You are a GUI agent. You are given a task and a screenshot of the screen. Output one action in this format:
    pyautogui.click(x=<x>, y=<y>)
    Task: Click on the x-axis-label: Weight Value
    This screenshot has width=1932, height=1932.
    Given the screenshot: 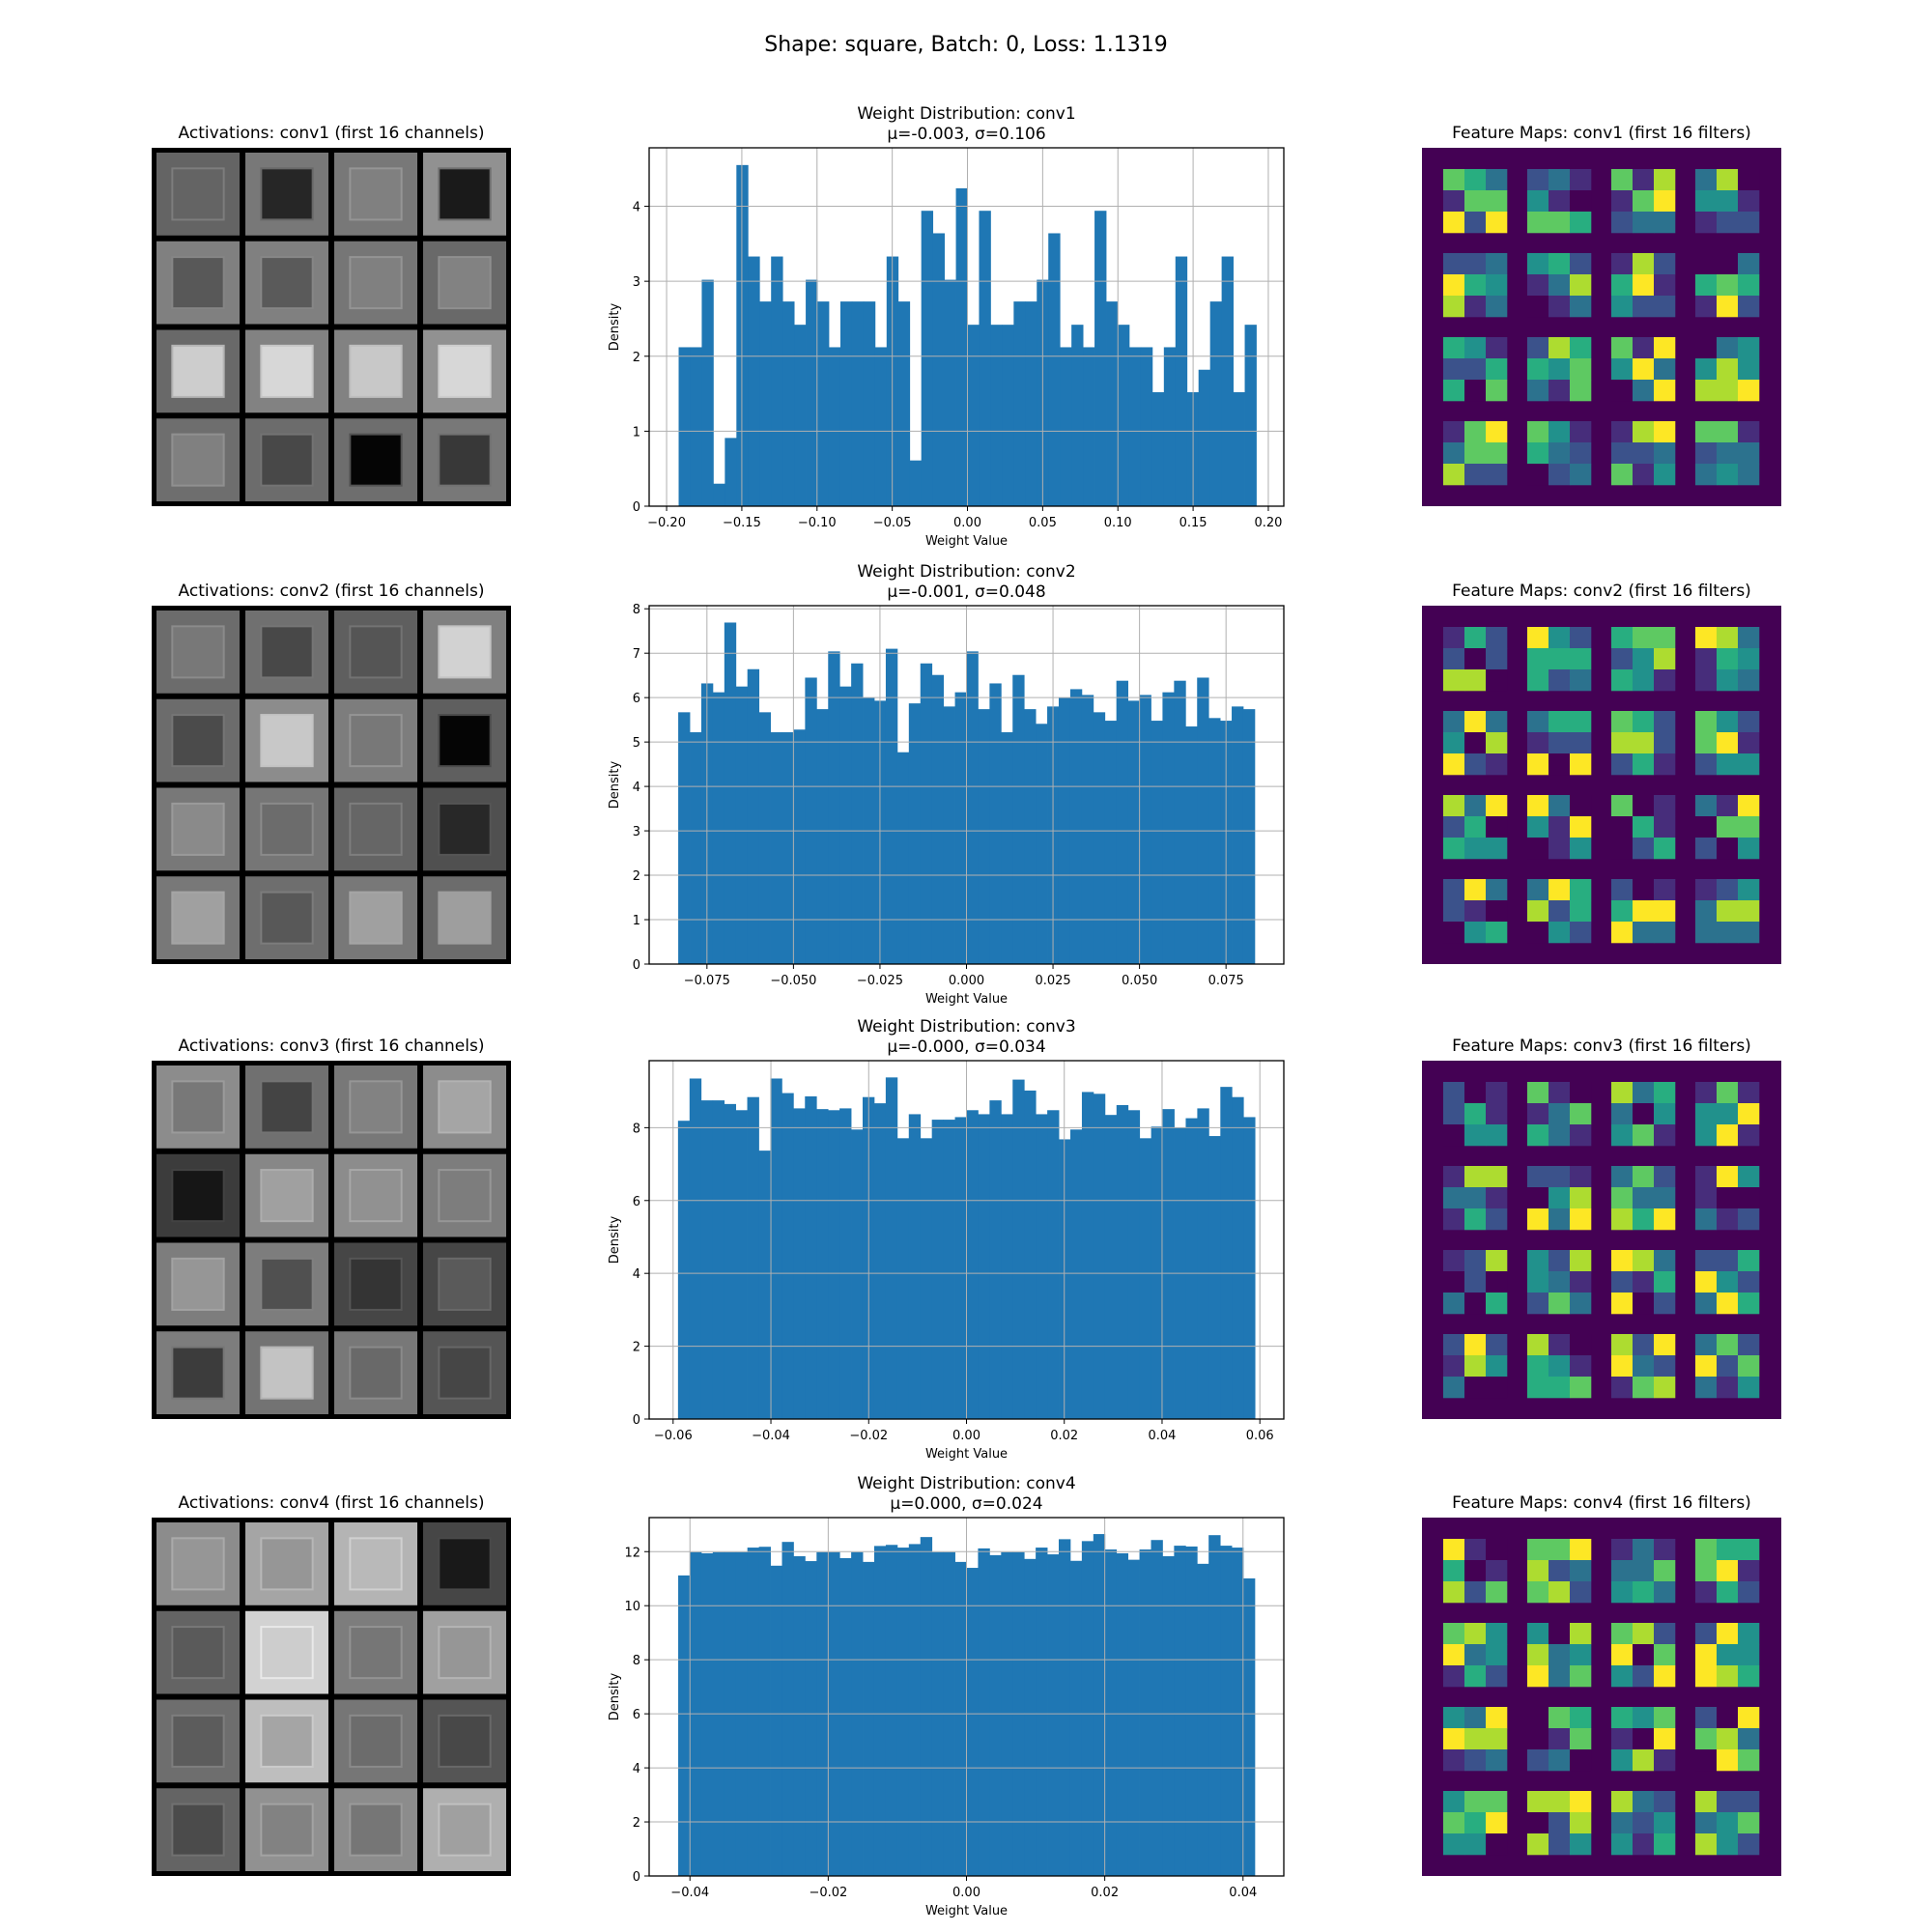 What is the action you would take?
    pyautogui.click(x=966, y=541)
    